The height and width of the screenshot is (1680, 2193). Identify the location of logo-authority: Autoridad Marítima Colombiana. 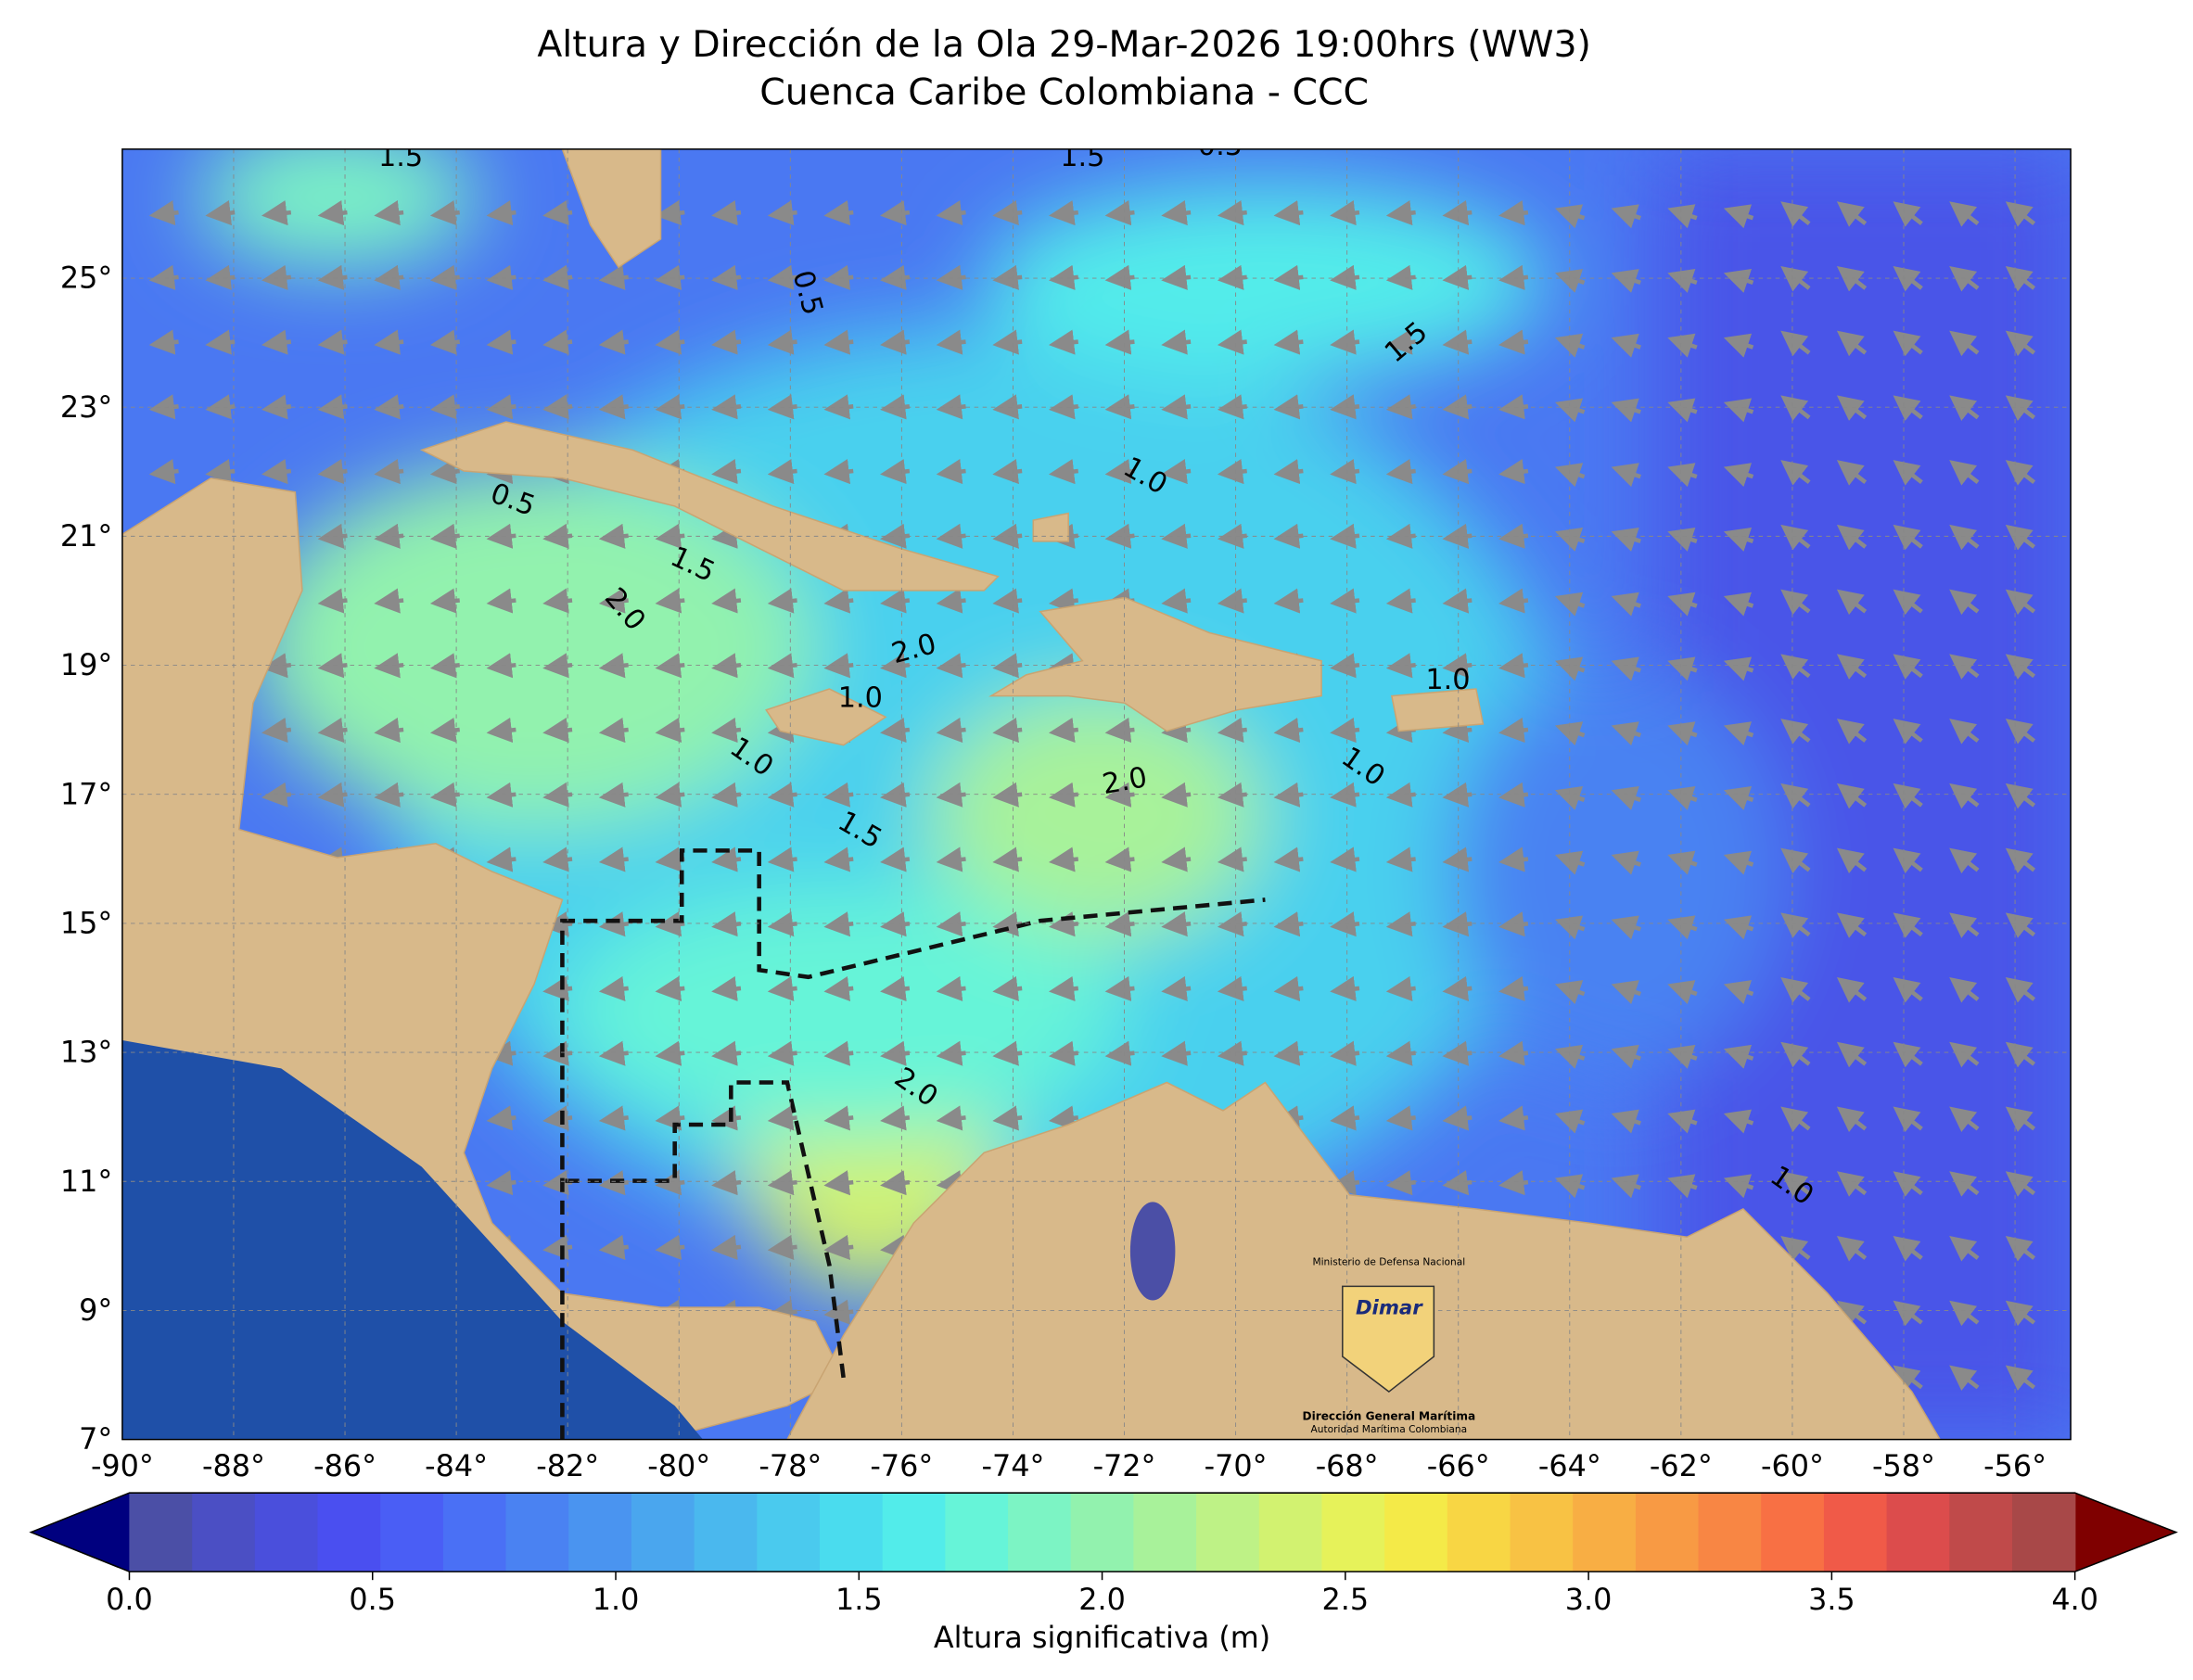
(1389, 1429).